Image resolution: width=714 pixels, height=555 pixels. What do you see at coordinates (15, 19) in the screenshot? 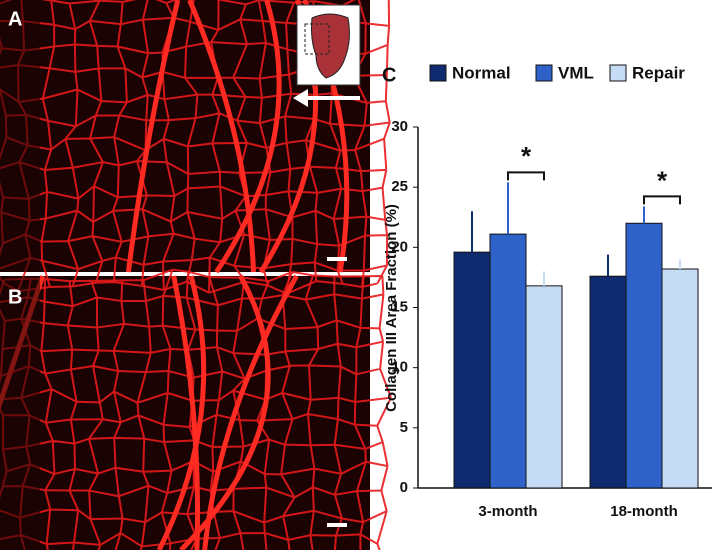
I see `panel-label: A` at bounding box center [15, 19].